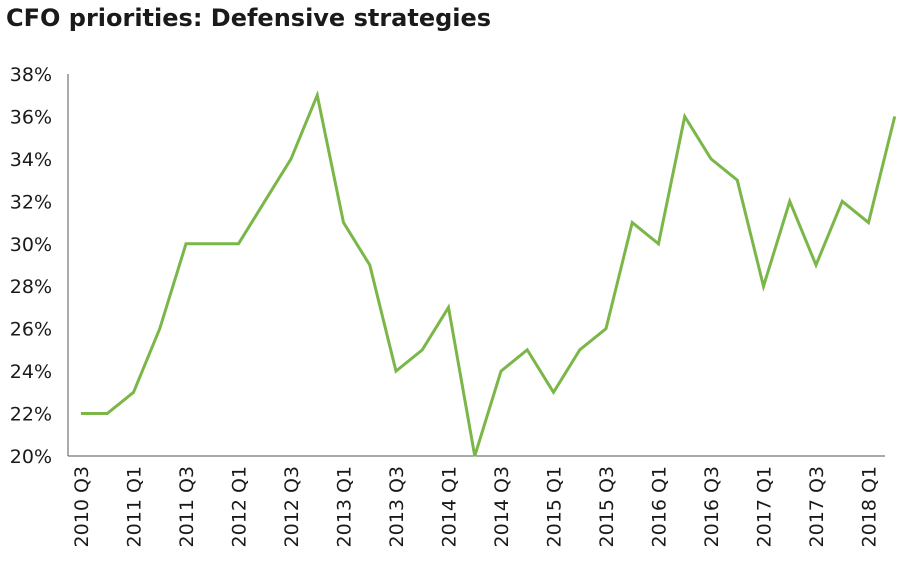 The image size is (900, 563). What do you see at coordinates (450, 506) in the screenshot?
I see `x-tick-label: 2014 Q1` at bounding box center [450, 506].